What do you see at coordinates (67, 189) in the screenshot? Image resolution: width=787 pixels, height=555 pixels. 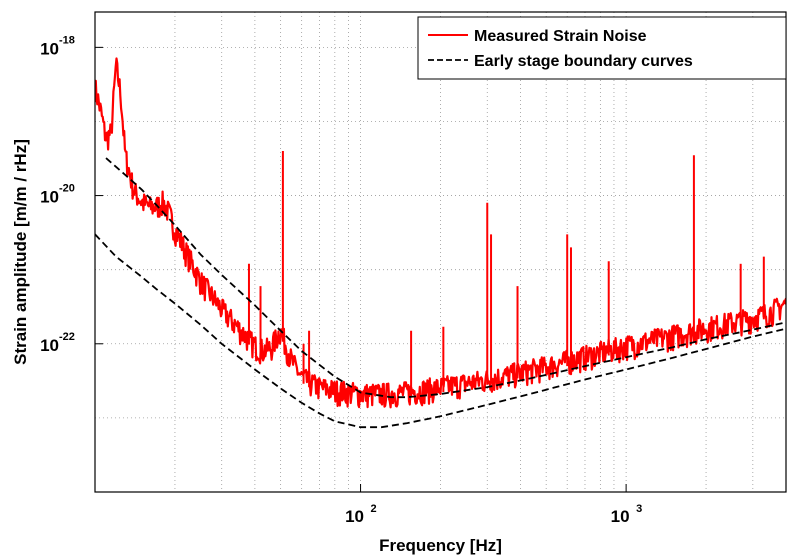 I see `y-tick-exponent: -20` at bounding box center [67, 189].